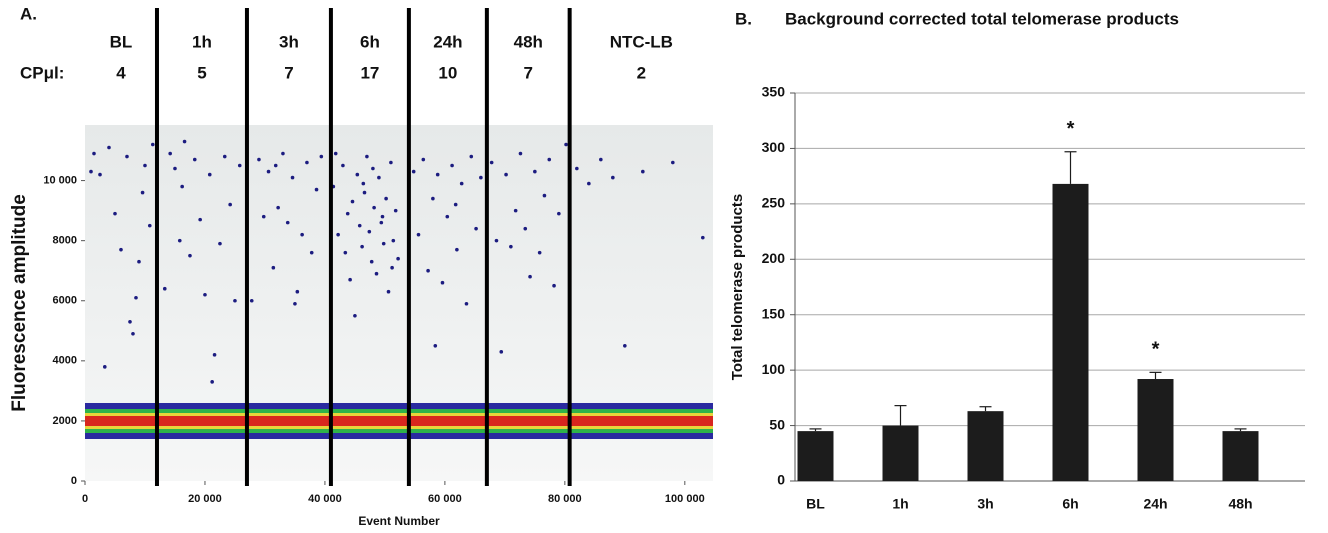 The width and height of the screenshot is (1328, 533). I want to click on x-tick-label: 24h, so click(1155, 504).